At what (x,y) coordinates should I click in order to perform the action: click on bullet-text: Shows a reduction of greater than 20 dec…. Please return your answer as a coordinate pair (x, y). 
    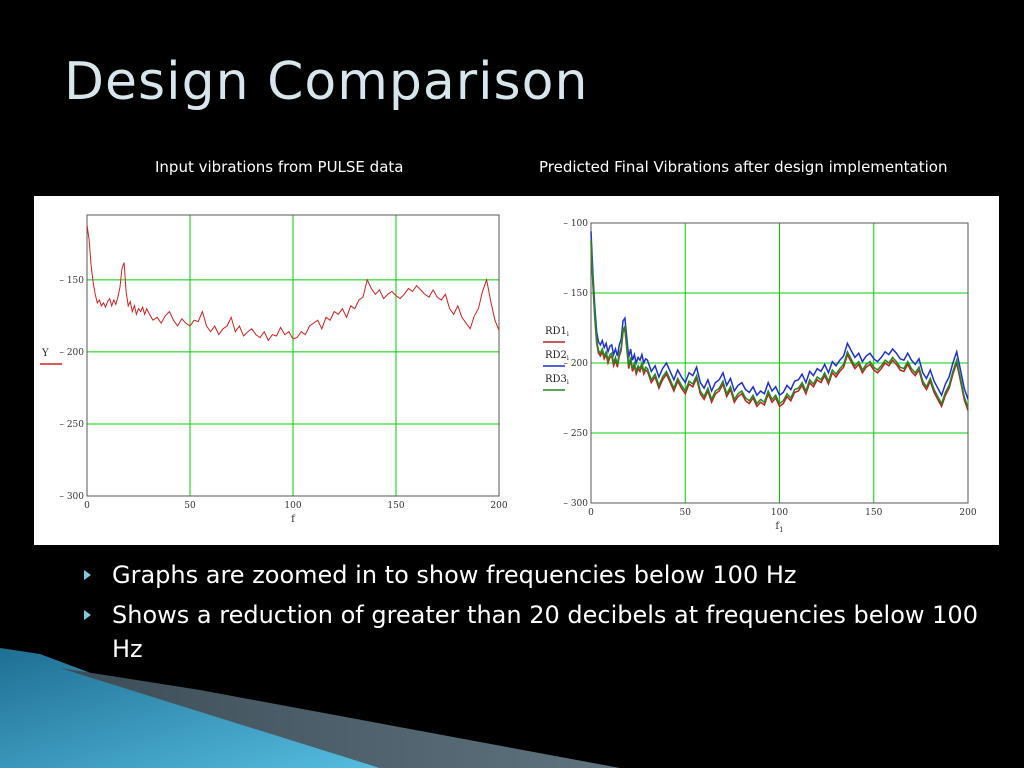
    Looking at the image, I should click on (545, 632).